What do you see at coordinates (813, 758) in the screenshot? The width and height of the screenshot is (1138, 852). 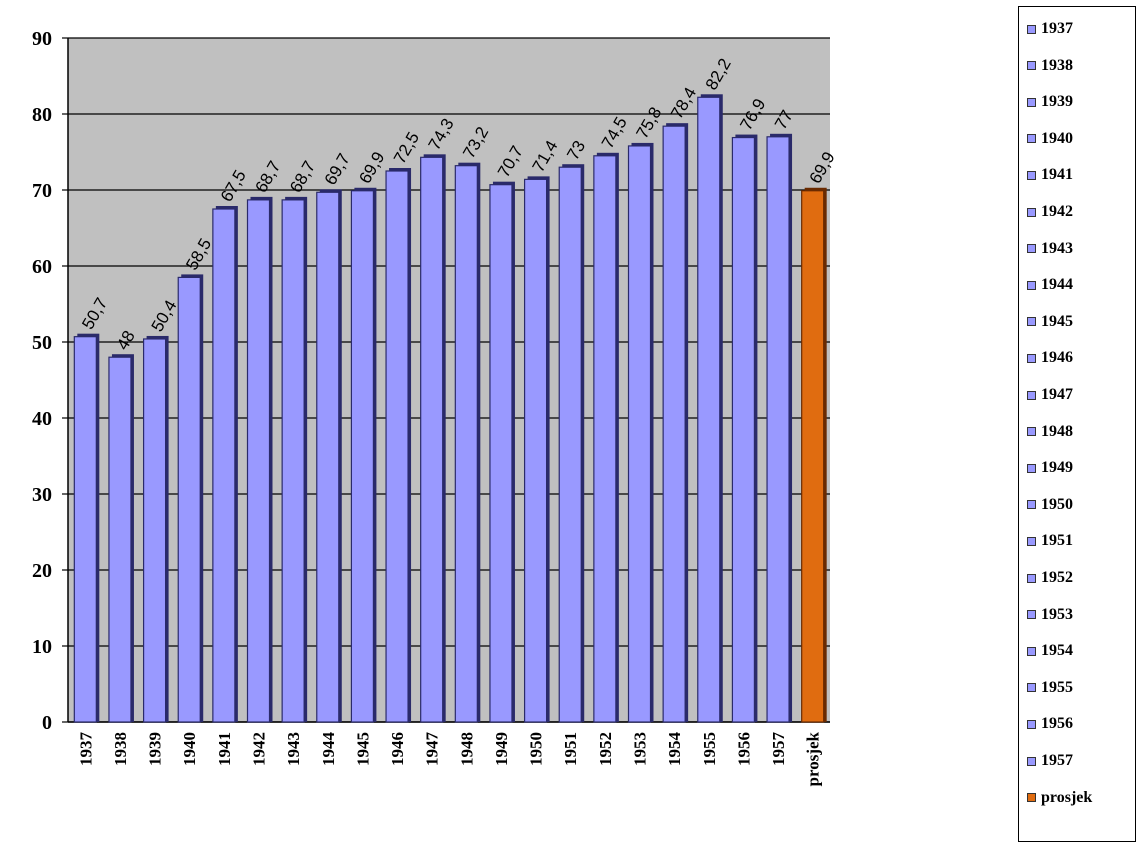 I see `x-tick-label: prosjek` at bounding box center [813, 758].